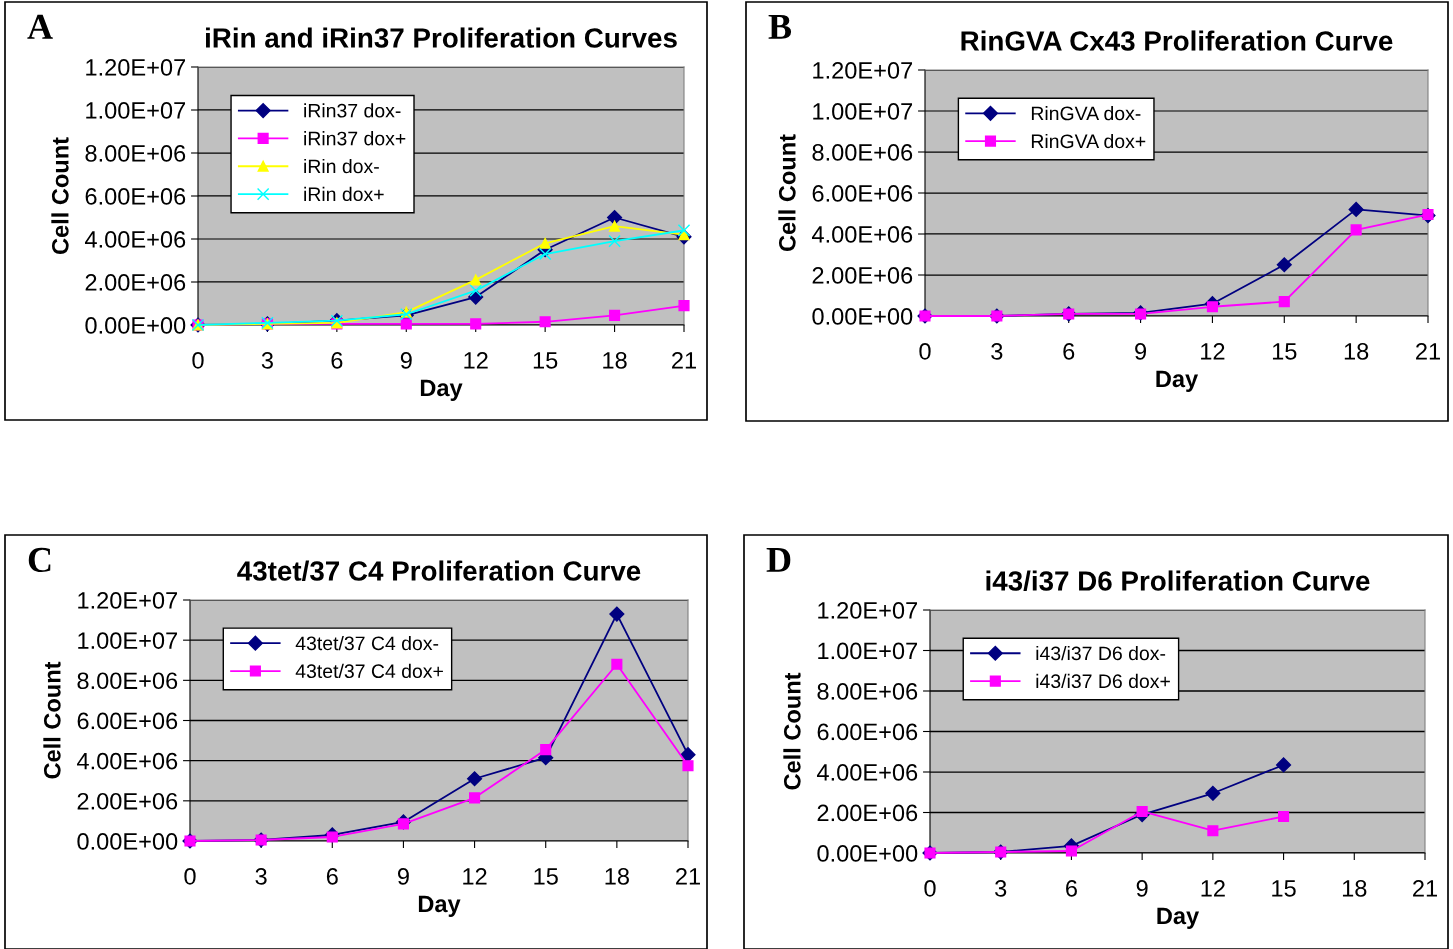 The height and width of the screenshot is (949, 1453). What do you see at coordinates (780, 27) in the screenshot?
I see `text: B` at bounding box center [780, 27].